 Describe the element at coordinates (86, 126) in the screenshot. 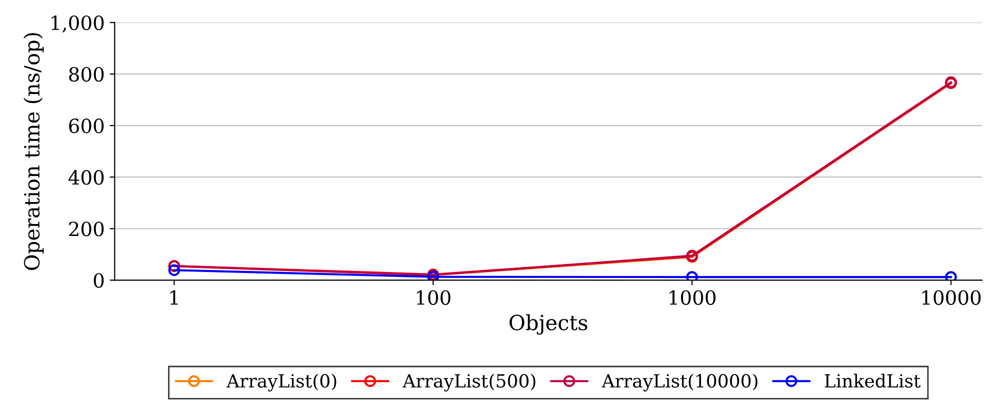

I see `y-tick-label: 600` at that location.